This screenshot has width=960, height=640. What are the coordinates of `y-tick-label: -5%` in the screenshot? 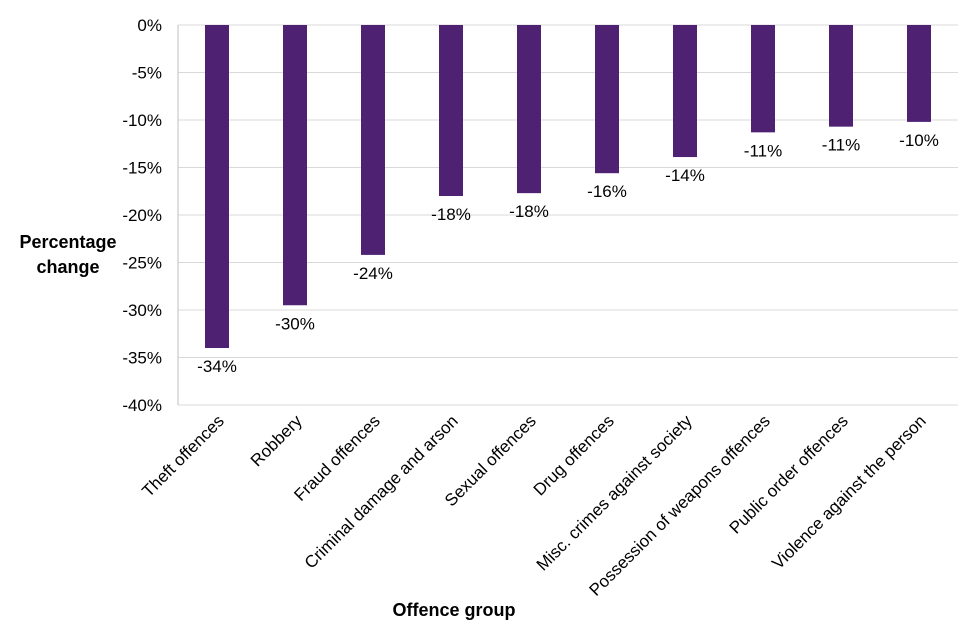 It's located at (147, 73).